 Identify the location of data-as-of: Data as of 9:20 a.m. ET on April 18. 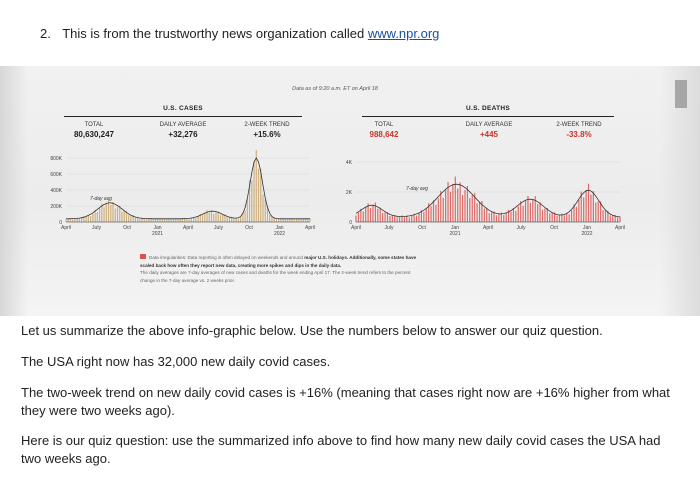
(335, 89).